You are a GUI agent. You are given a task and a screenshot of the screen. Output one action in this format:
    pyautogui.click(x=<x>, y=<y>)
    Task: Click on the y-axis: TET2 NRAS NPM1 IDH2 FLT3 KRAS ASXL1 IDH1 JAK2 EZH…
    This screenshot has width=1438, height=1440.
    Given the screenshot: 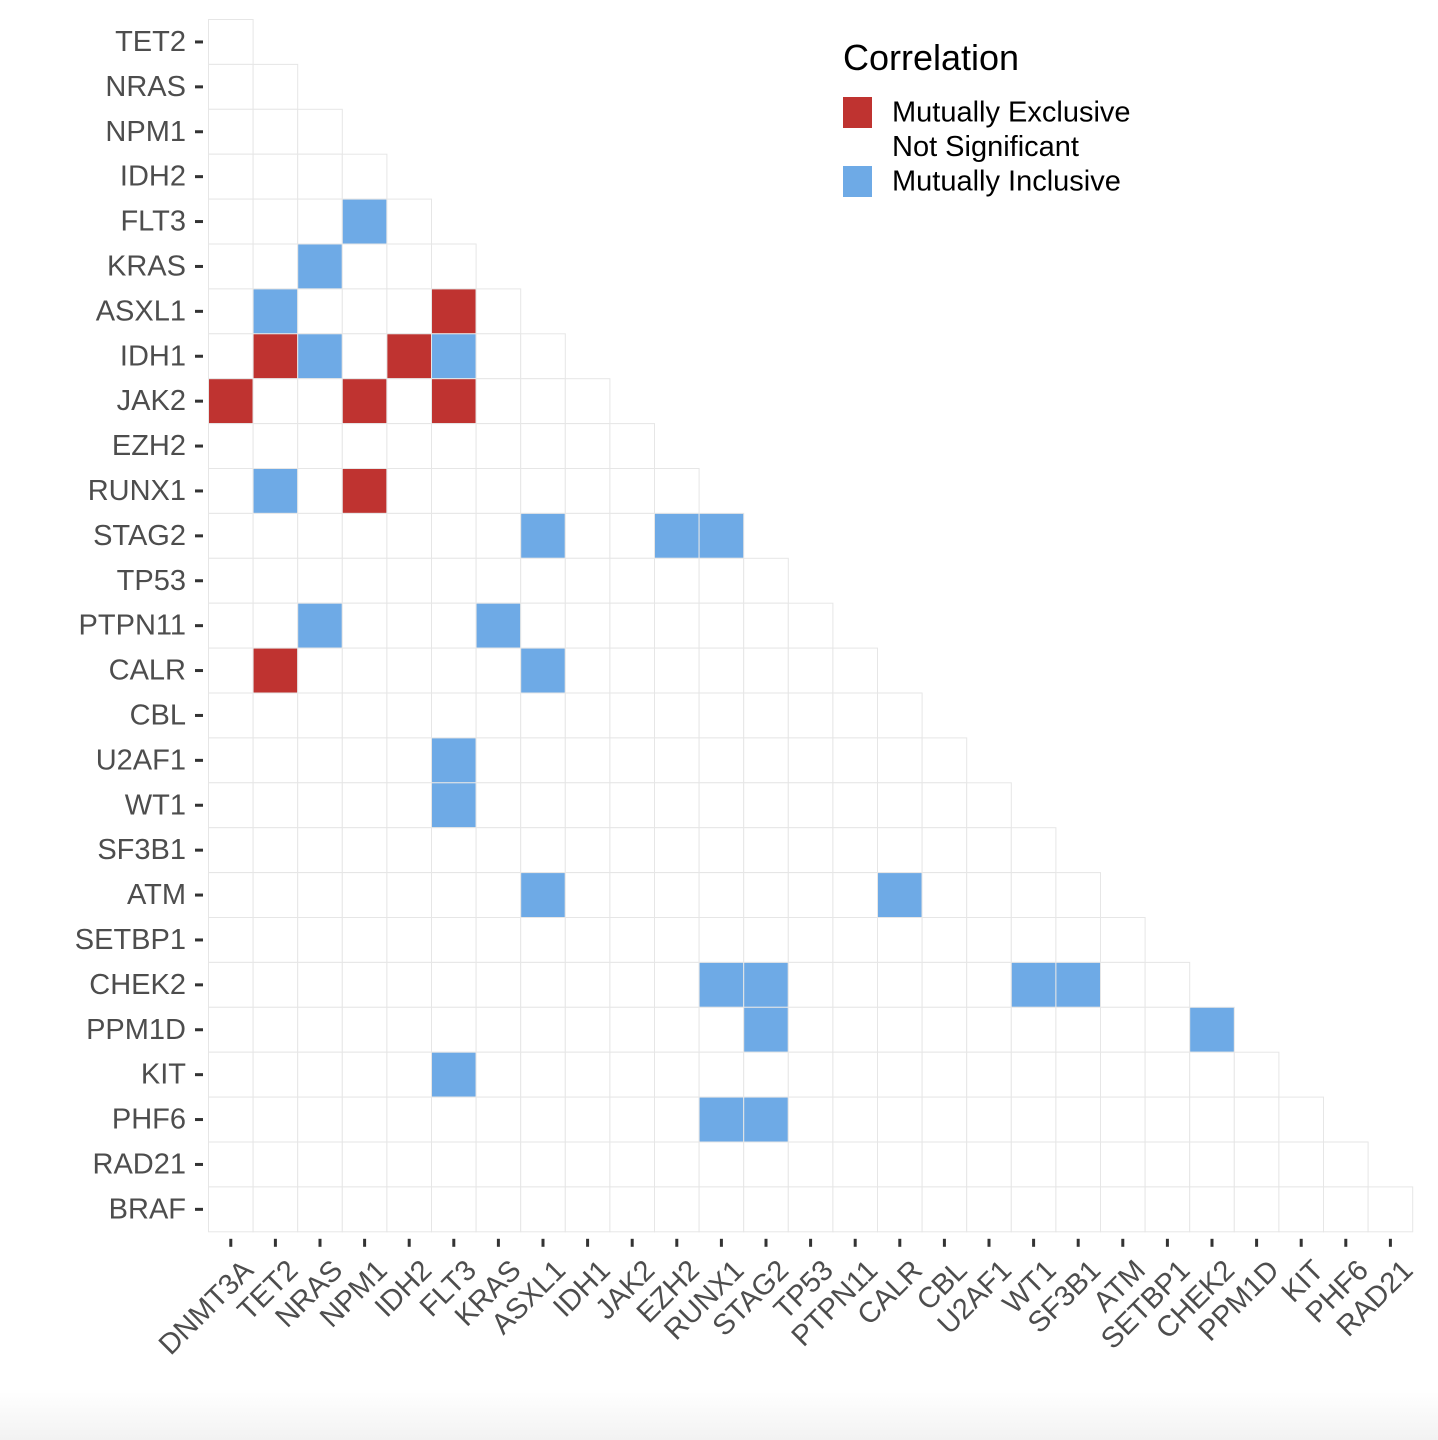 What is the action you would take?
    pyautogui.click(x=139, y=625)
    